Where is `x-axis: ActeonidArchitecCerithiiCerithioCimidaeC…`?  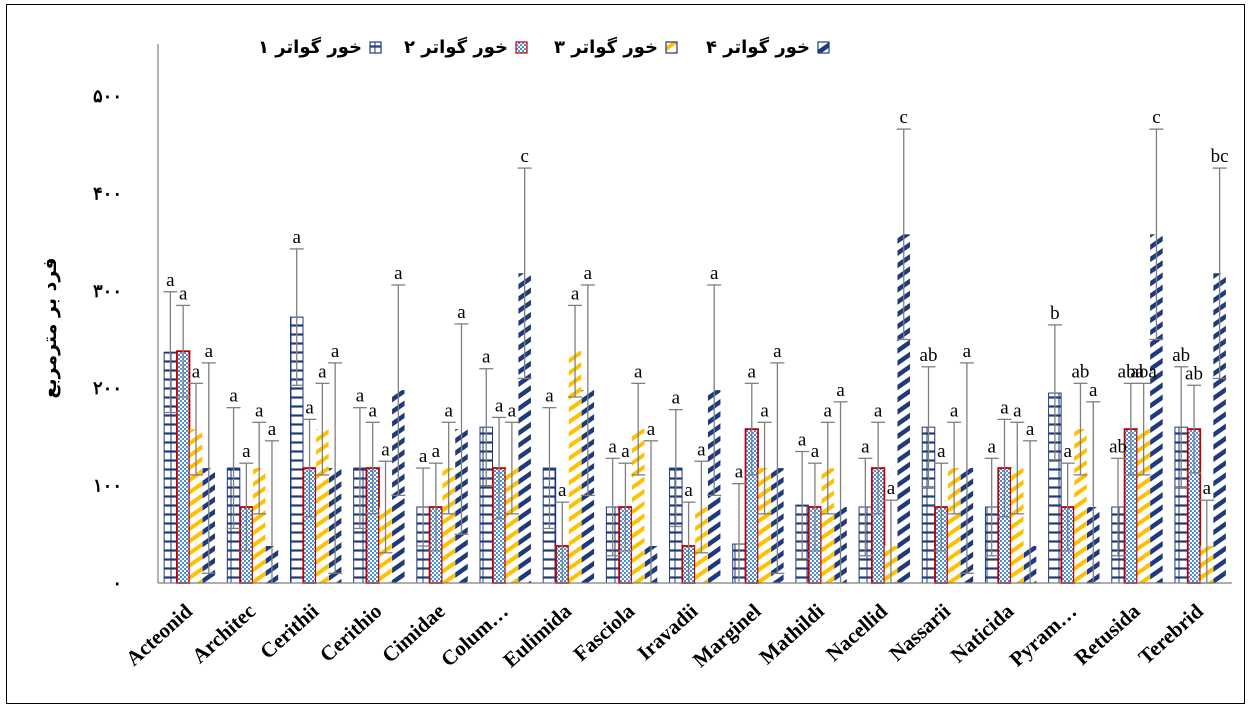
x-axis: ActeonidArchitecCerithiiCerithioCimidaeC… is located at coordinates (676, 627).